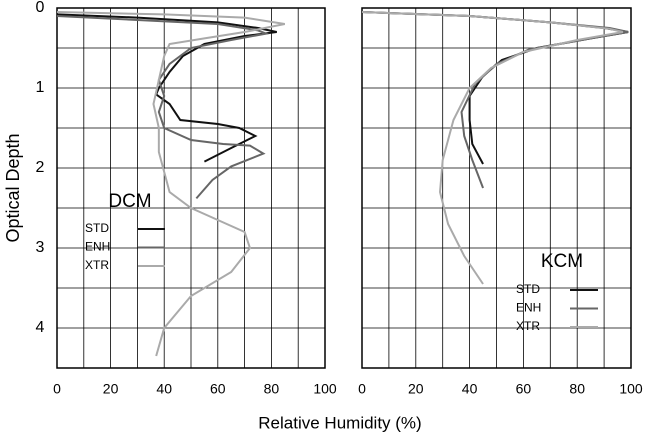 The image size is (650, 436). Describe the element at coordinates (40, 167) in the screenshot. I see `y-tick-label: 2` at that location.